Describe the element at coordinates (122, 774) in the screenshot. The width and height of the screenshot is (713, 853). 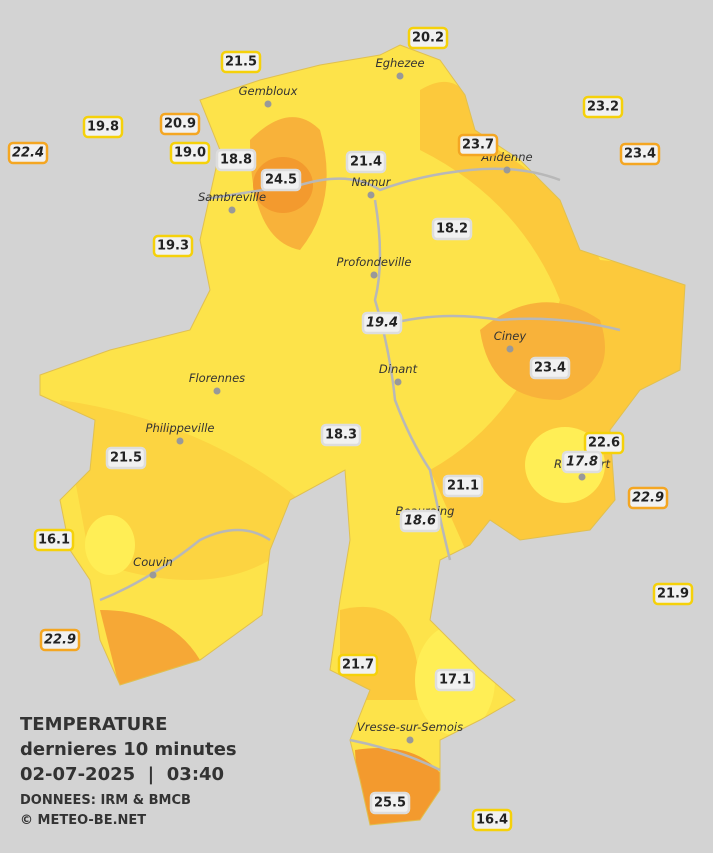
I see `datetime: 02-07-2025 | 03:40` at that location.